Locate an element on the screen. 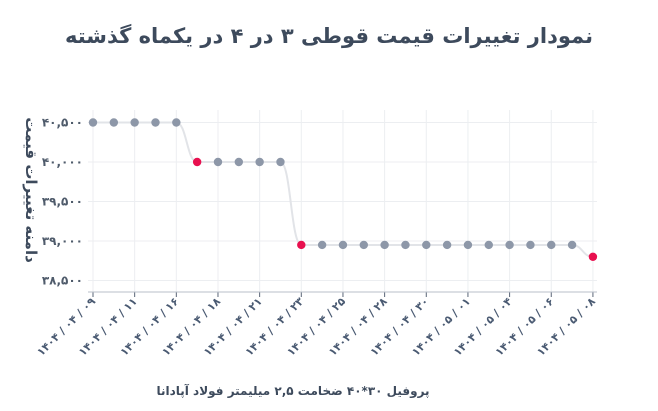  y-tick-labels: ۴۰,۵۰۰ ۴۰,۰۰۰ ۳۹,۵۰۰ ۳۹,۰۰۰ ۳۸,۵۰۰ is located at coordinates (62, 202).